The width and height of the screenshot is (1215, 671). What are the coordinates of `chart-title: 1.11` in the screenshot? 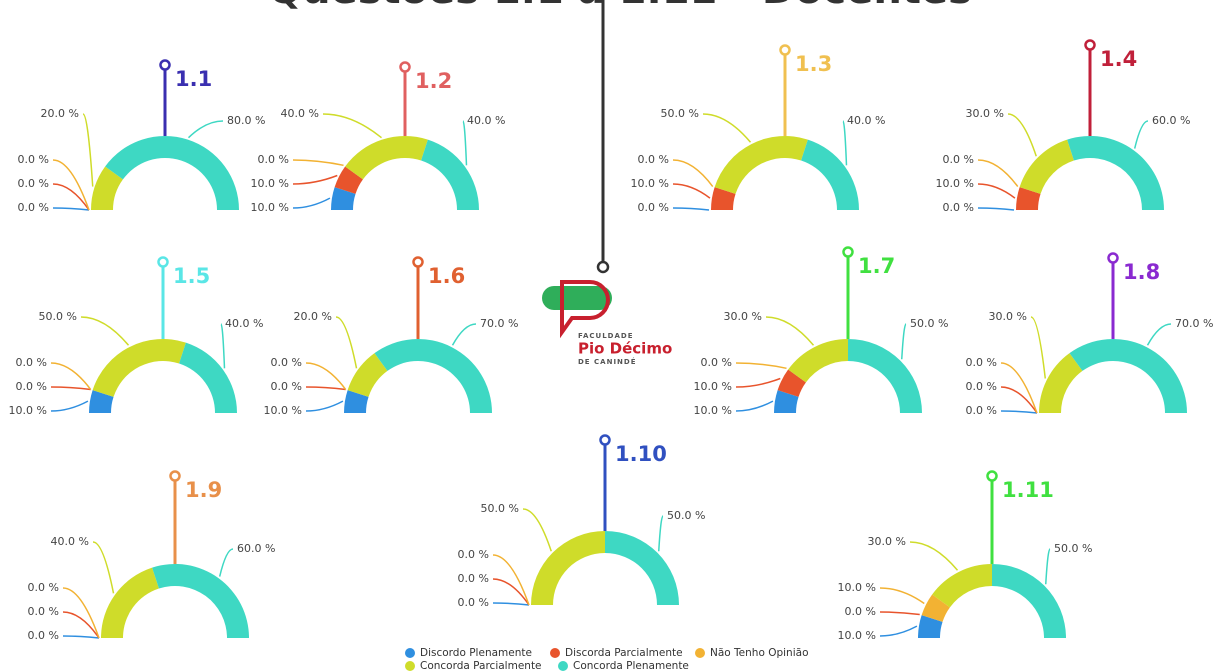 It's located at (1028, 490).